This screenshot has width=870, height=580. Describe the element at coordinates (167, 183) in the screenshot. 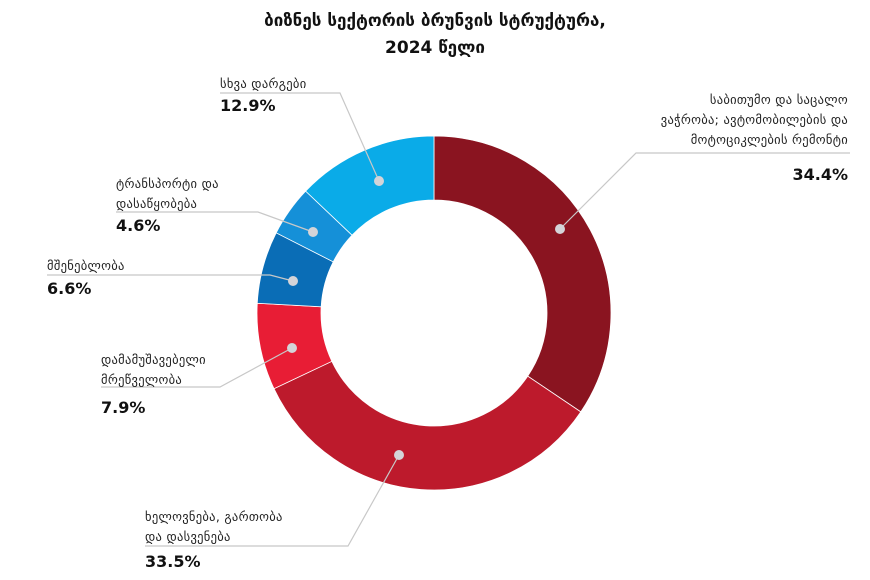

I see `label-line: ტრანსპორტი და` at that location.